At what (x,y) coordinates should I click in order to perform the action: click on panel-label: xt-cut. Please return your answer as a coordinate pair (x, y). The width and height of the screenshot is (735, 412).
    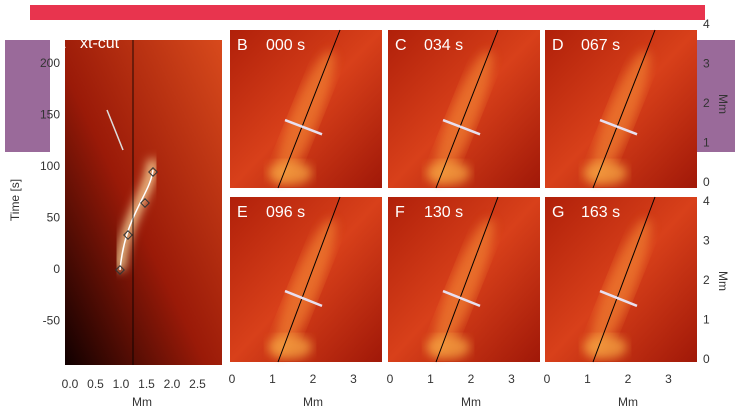
    Looking at the image, I should click on (100, 43).